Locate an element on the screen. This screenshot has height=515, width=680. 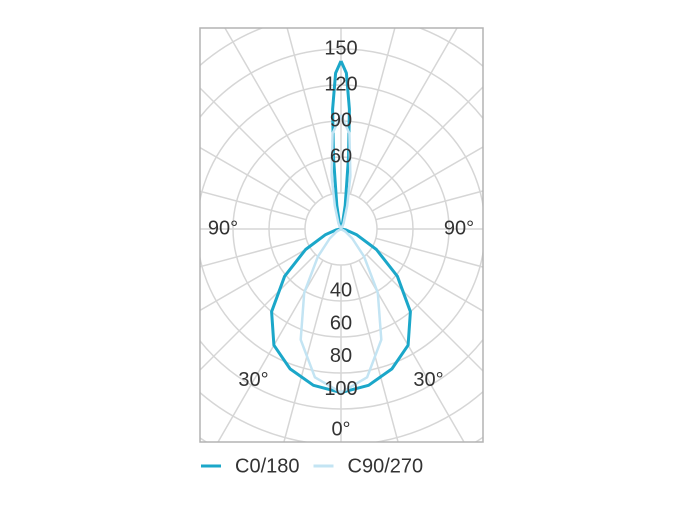
angle-label: 0° is located at coordinates (340, 429).